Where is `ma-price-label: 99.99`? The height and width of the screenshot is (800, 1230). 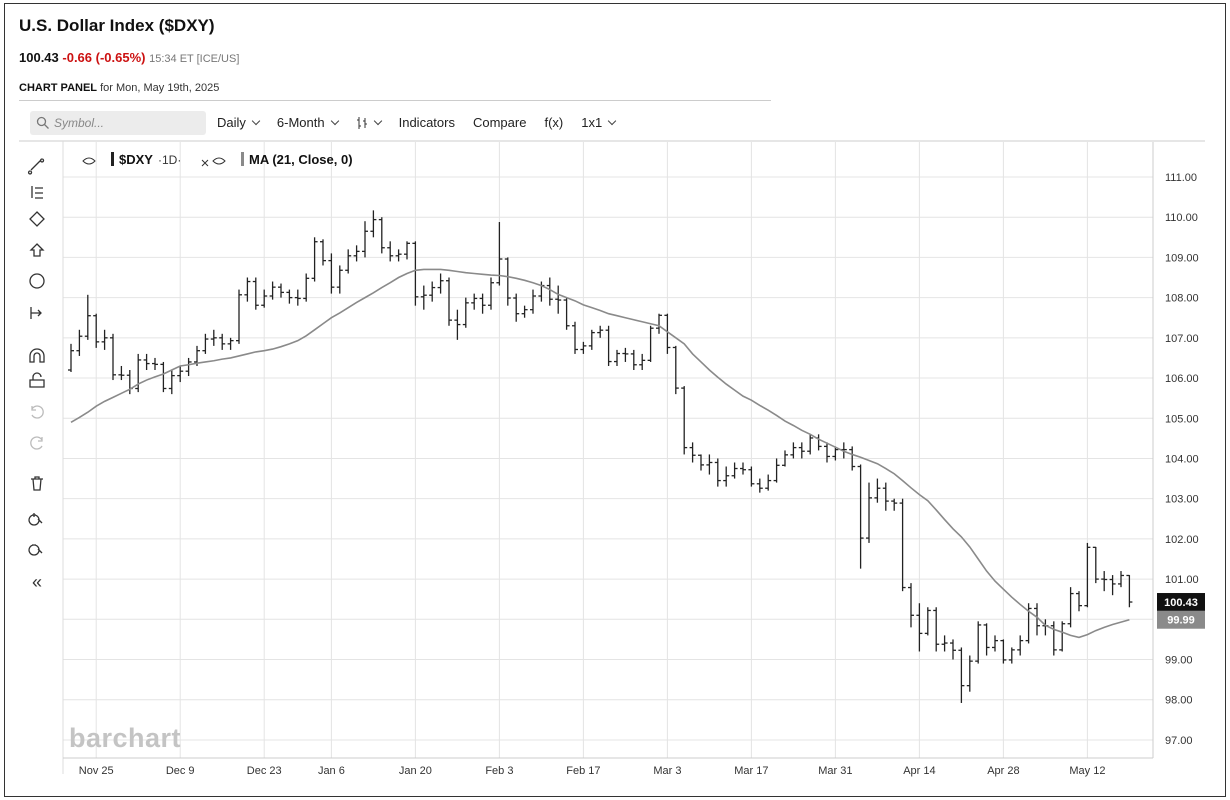 ma-price-label: 99.99 is located at coordinates (1181, 621).